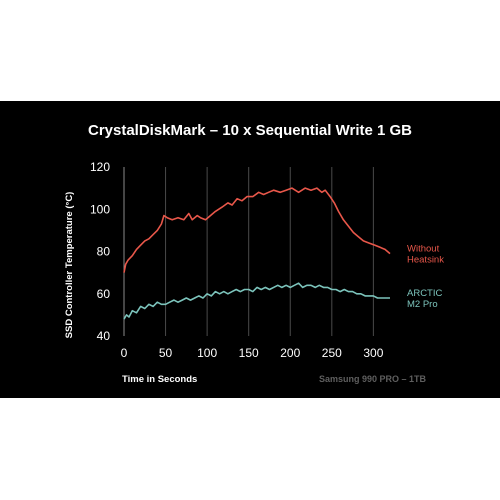 Image resolution: width=500 pixels, height=500 pixels. I want to click on series-lines, so click(257, 253).